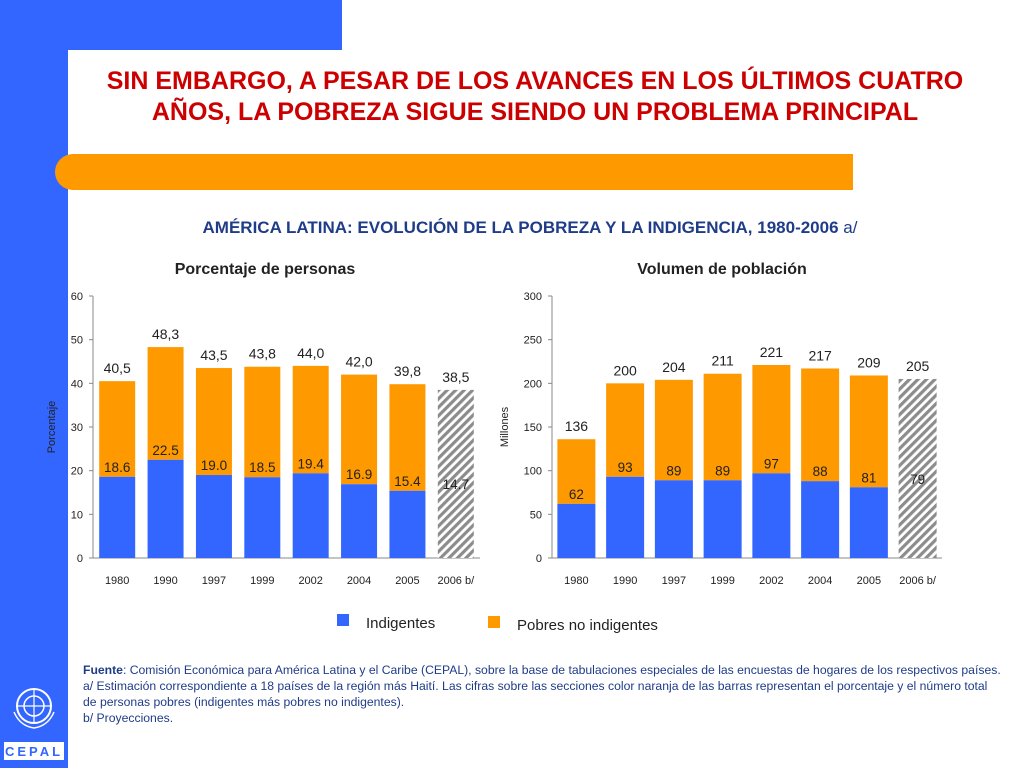 The width and height of the screenshot is (1024, 773). I want to click on total-label: 136, so click(577, 426).